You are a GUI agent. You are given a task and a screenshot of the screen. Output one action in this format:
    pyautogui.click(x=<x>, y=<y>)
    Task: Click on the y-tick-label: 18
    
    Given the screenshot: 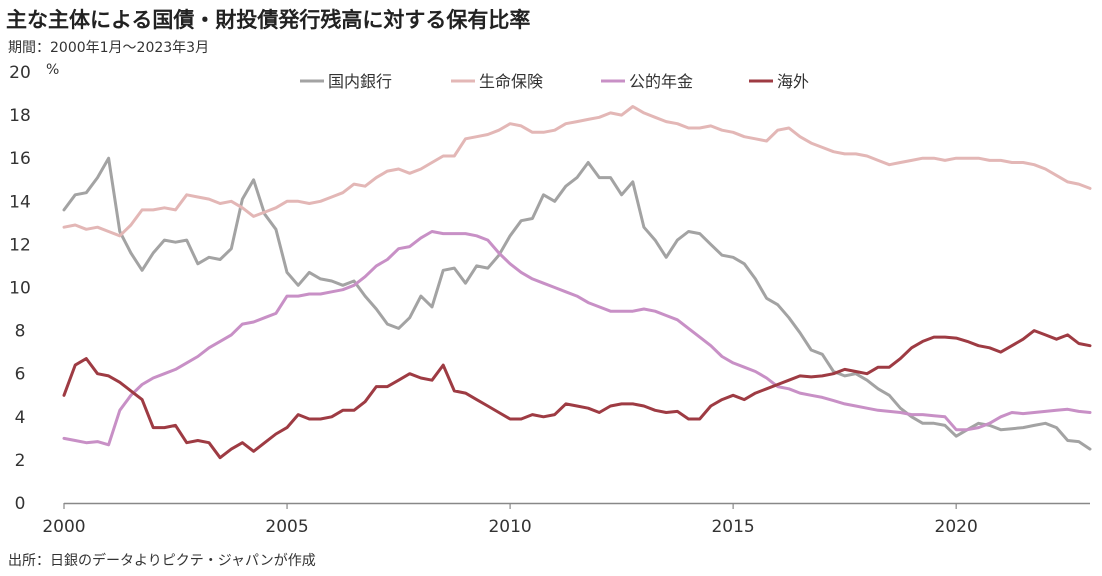 What is the action you would take?
    pyautogui.click(x=20, y=116)
    